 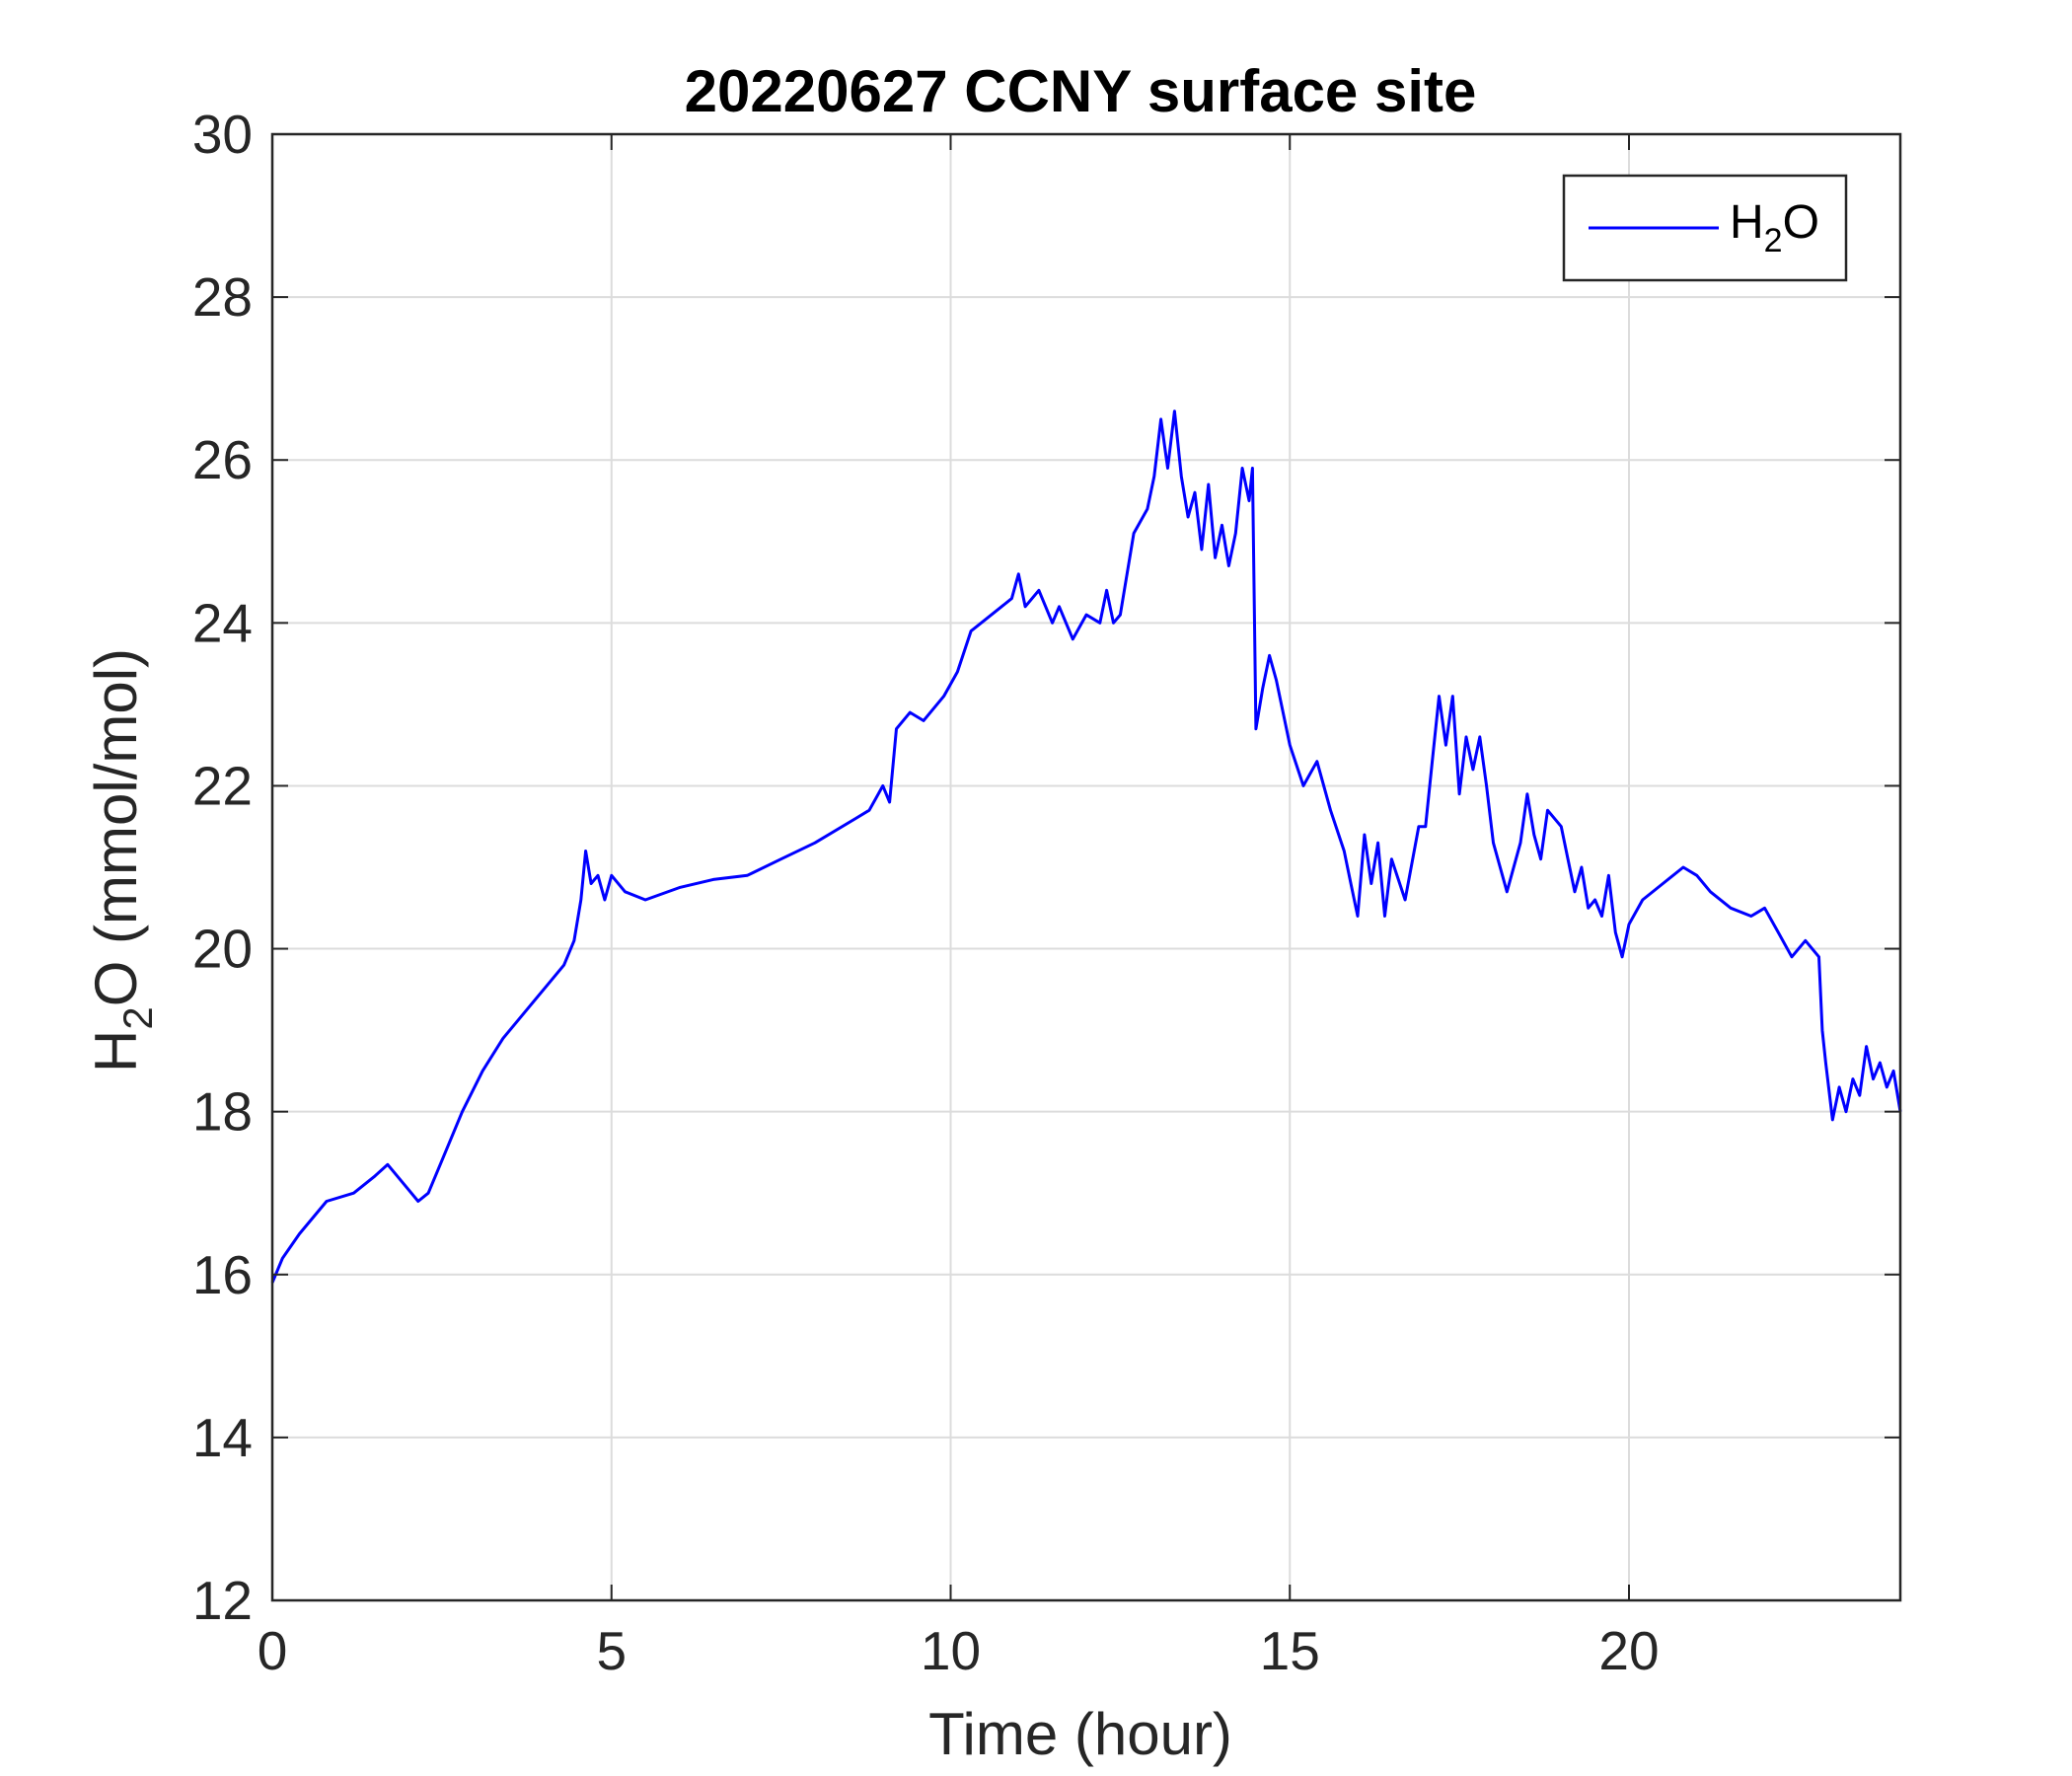 What do you see at coordinates (223, 1275) in the screenshot?
I see `y-tick-label: 16` at bounding box center [223, 1275].